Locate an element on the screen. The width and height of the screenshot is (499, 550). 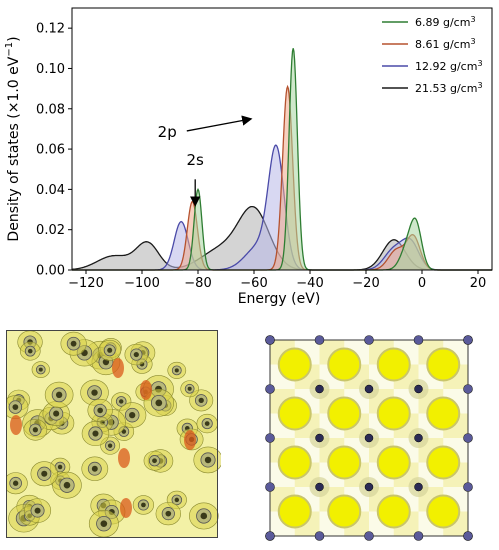
y-tick-label: 0.08 is located at coordinates (50, 109).